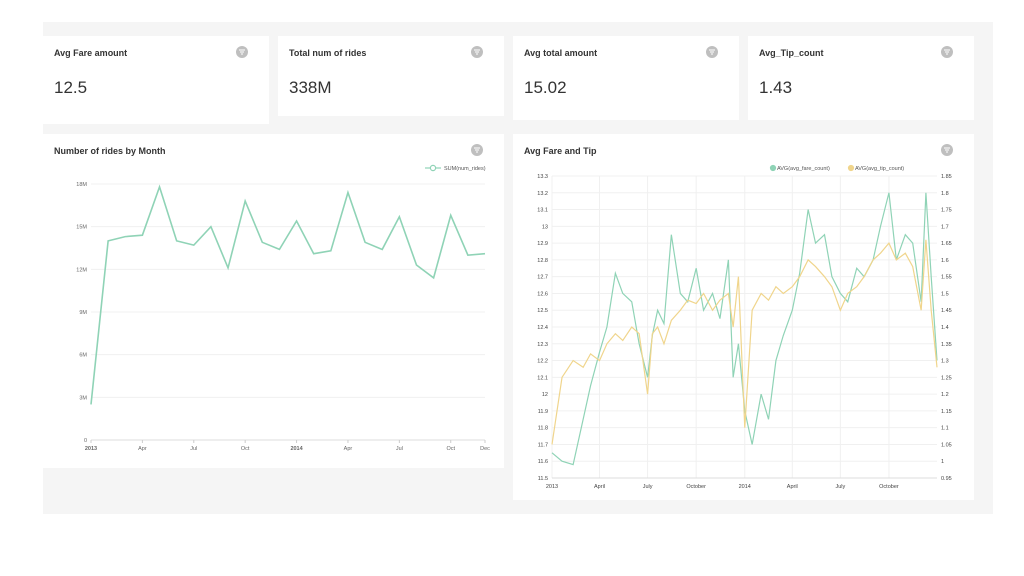  What do you see at coordinates (744, 342) in the screenshot?
I see `tip-series-line` at bounding box center [744, 342].